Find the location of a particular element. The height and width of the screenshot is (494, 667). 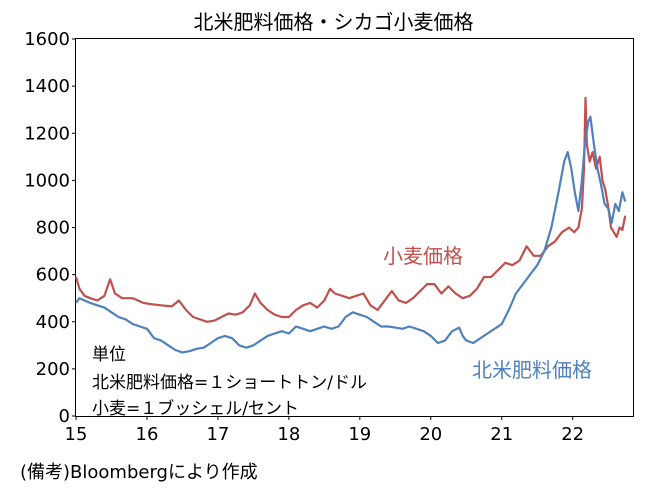

x-tick-label: 17 is located at coordinates (217, 434).